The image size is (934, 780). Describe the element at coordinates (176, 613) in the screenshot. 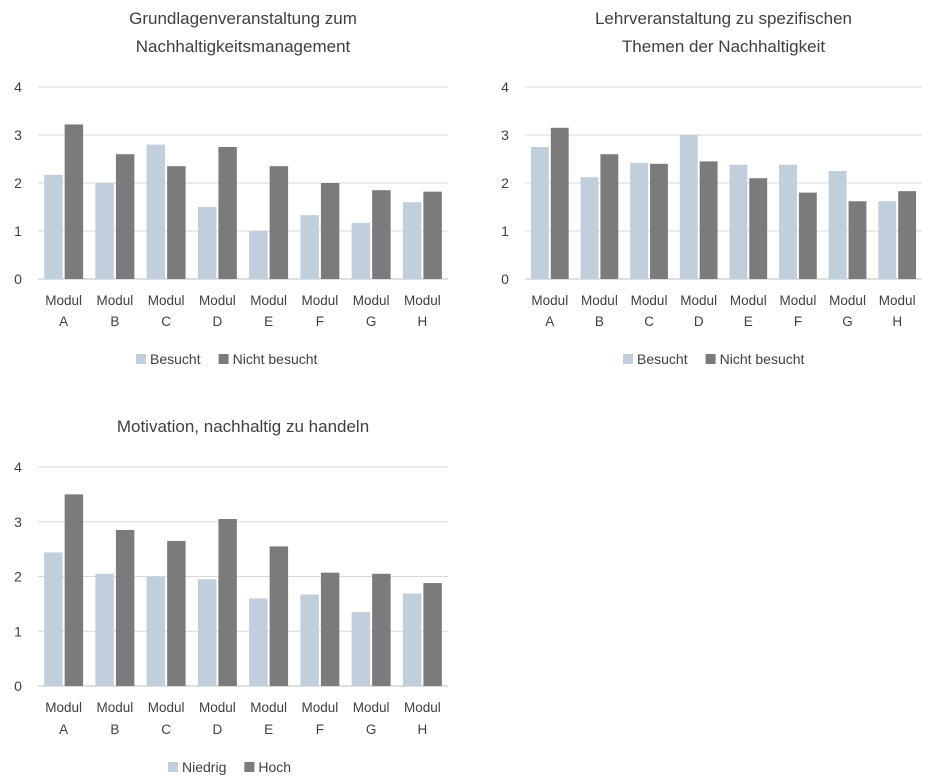

I see `bar-hoch-c` at that location.